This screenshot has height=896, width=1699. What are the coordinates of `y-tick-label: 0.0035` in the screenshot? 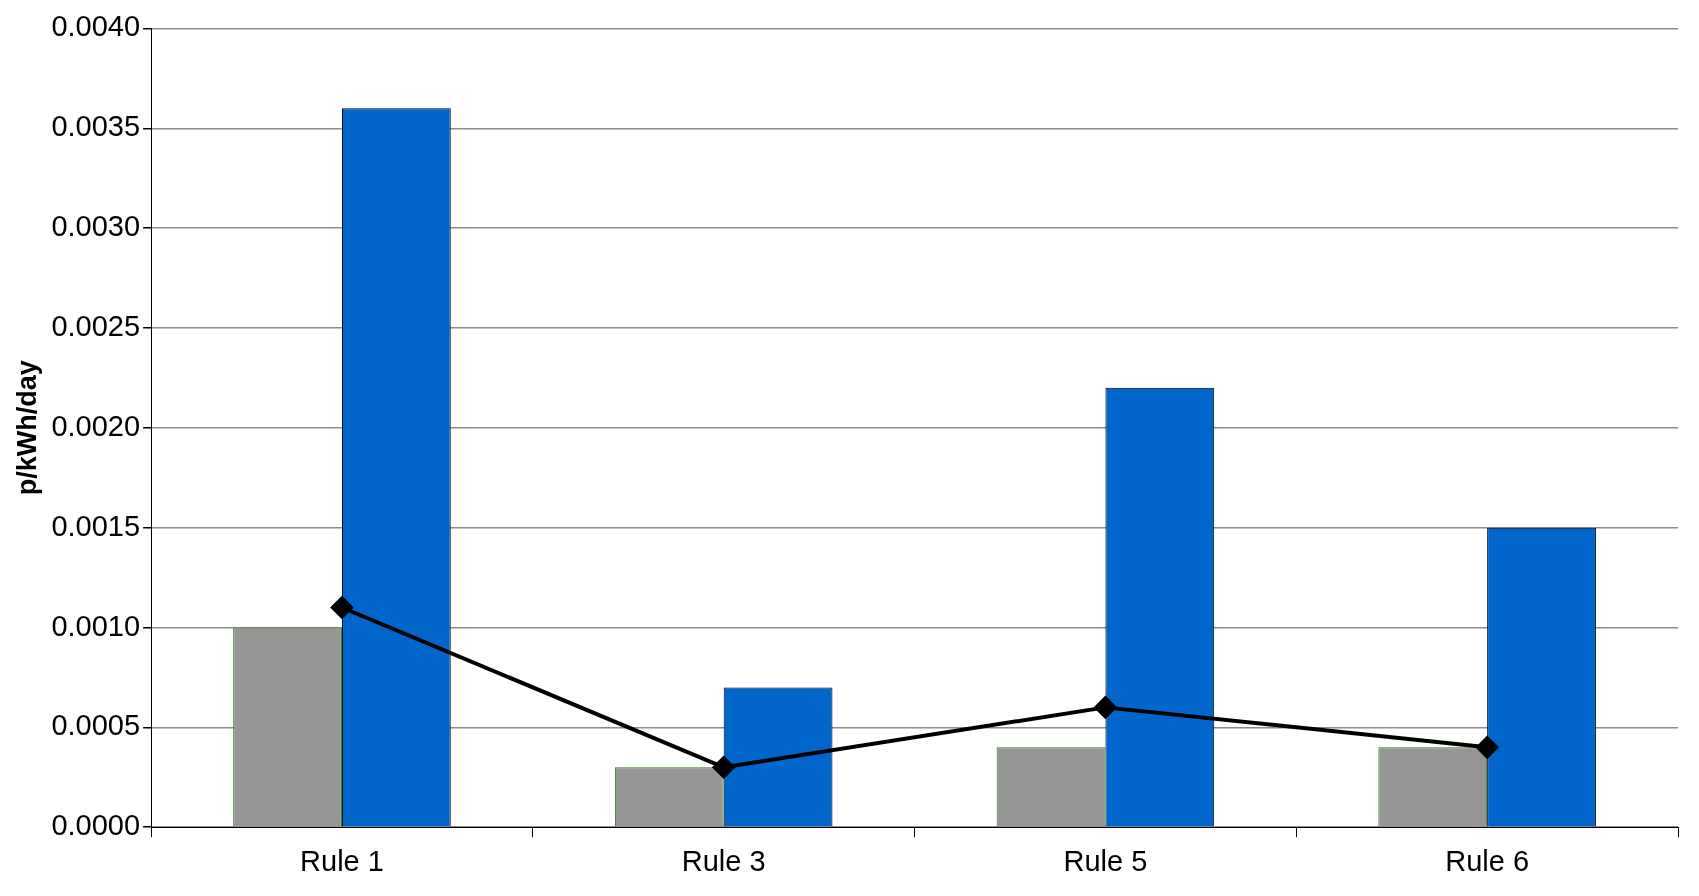 It's located at (96, 126).